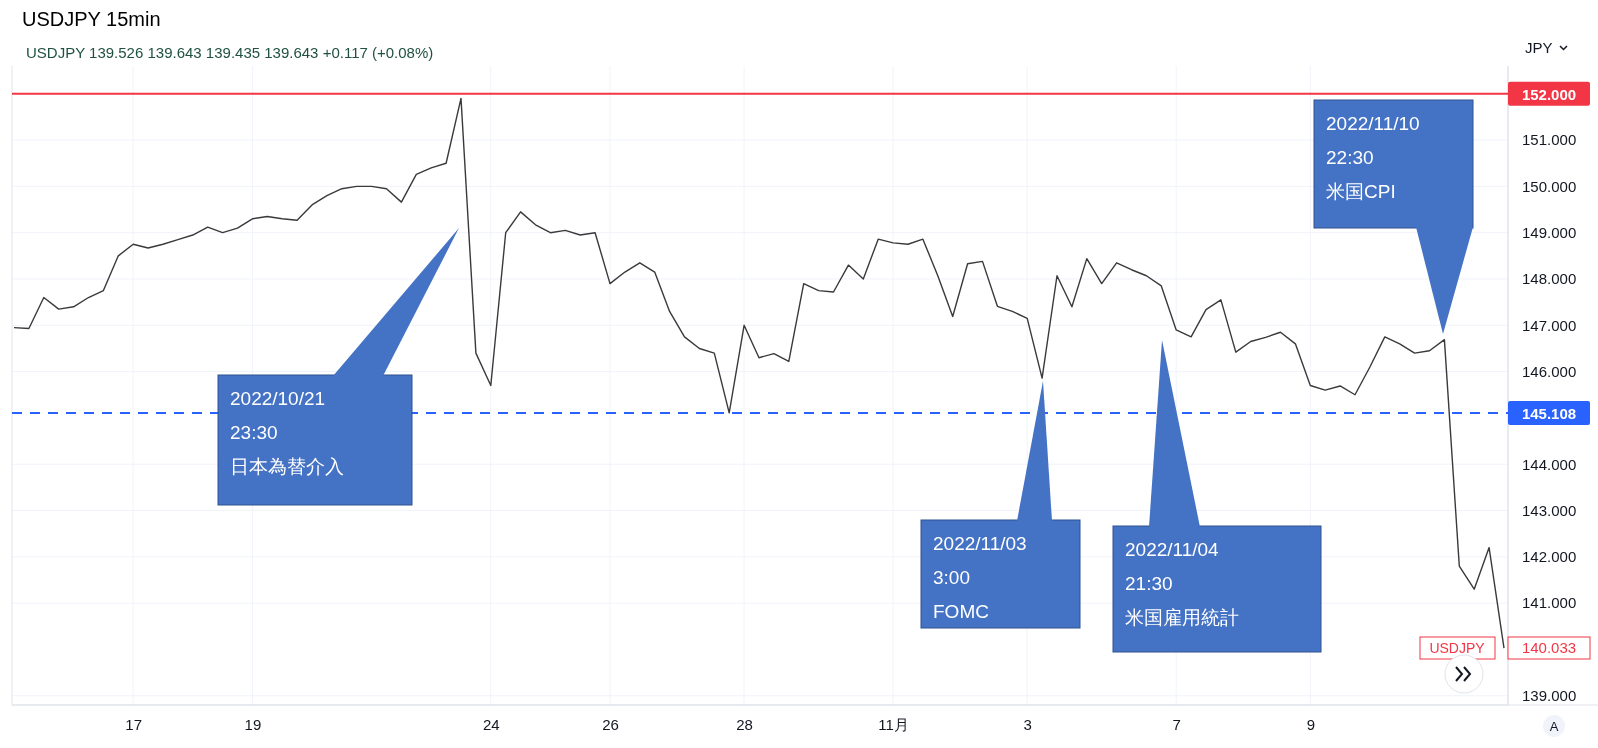 The image size is (1598, 748). What do you see at coordinates (1182, 583) in the screenshot?
I see `annotation: 2022/11/04 21:30 米国雇用統計` at bounding box center [1182, 583].